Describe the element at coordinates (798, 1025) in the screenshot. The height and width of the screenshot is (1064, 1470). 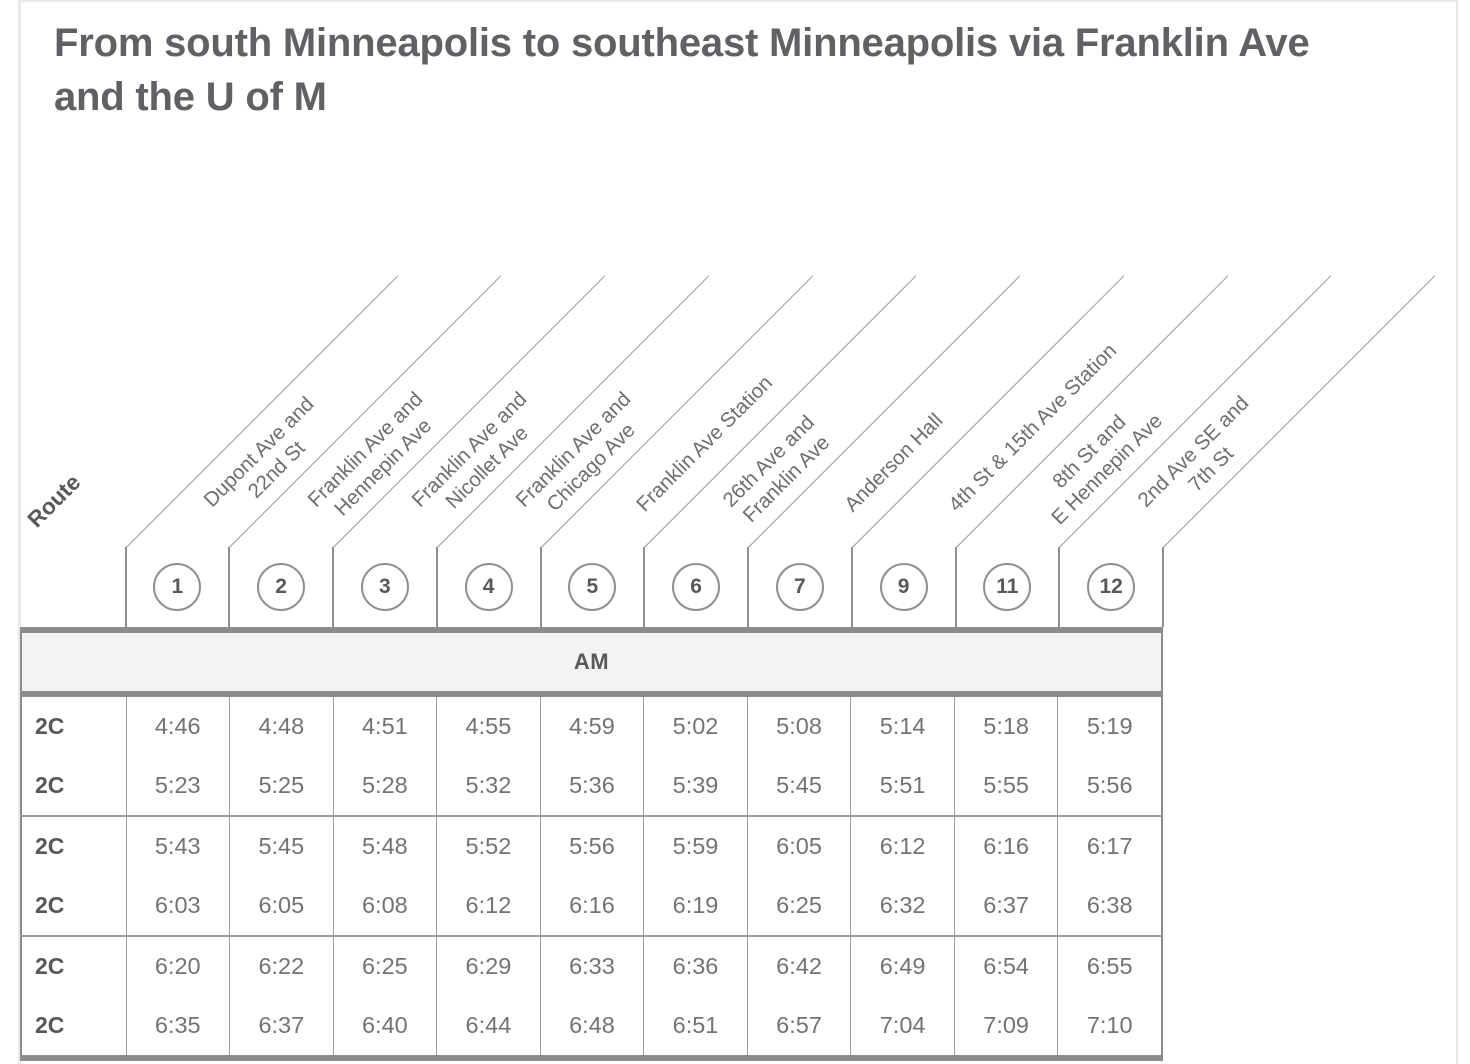
I see `time-cell: 6:57` at that location.